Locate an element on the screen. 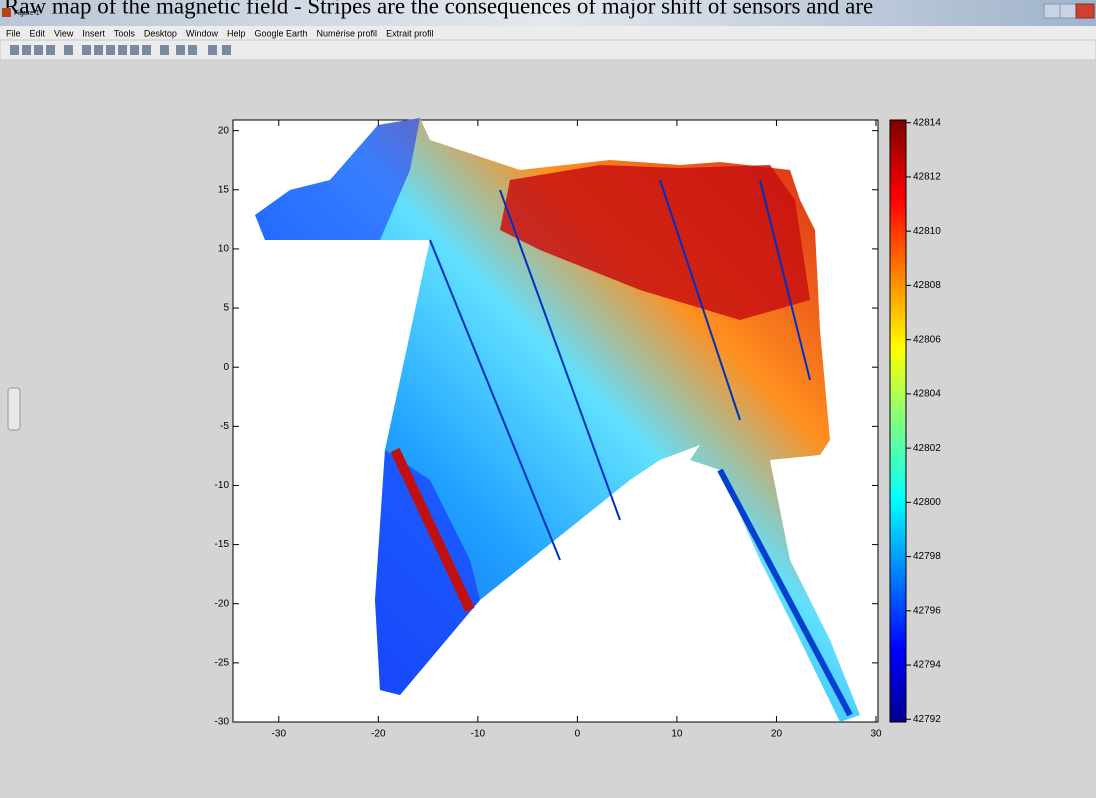 This screenshot has width=1096, height=798. y-tick-label: 10 is located at coordinates (224, 249).